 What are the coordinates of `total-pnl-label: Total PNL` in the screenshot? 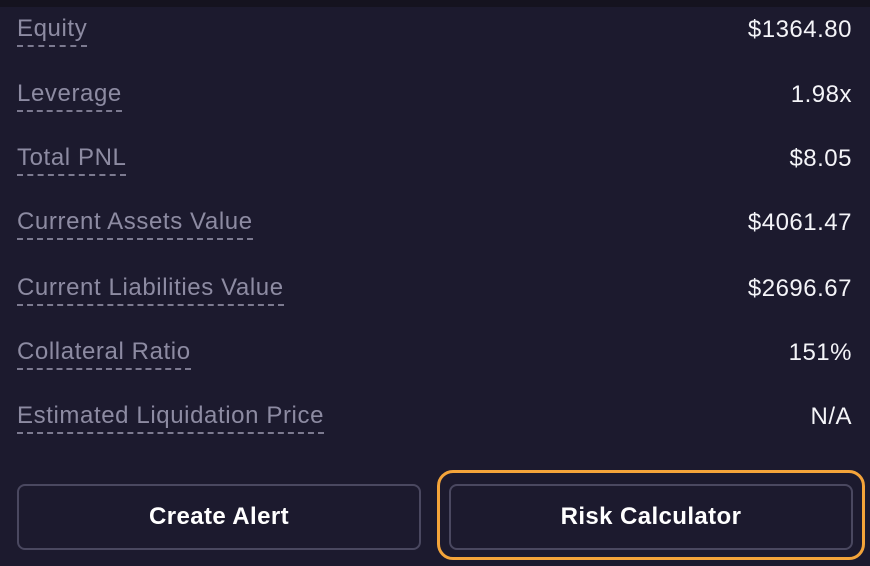 It's located at (72, 159).